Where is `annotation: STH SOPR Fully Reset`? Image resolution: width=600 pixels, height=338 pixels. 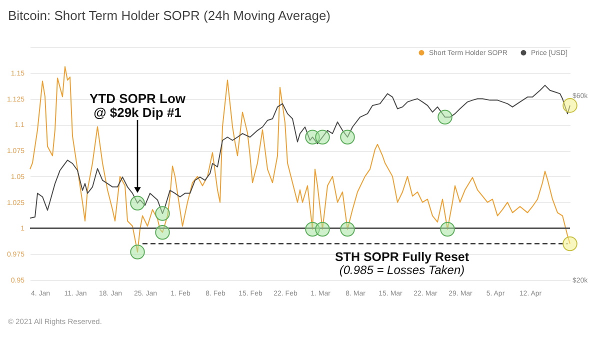
annotation: STH SOPR Fully Reset is located at coordinates (402, 257).